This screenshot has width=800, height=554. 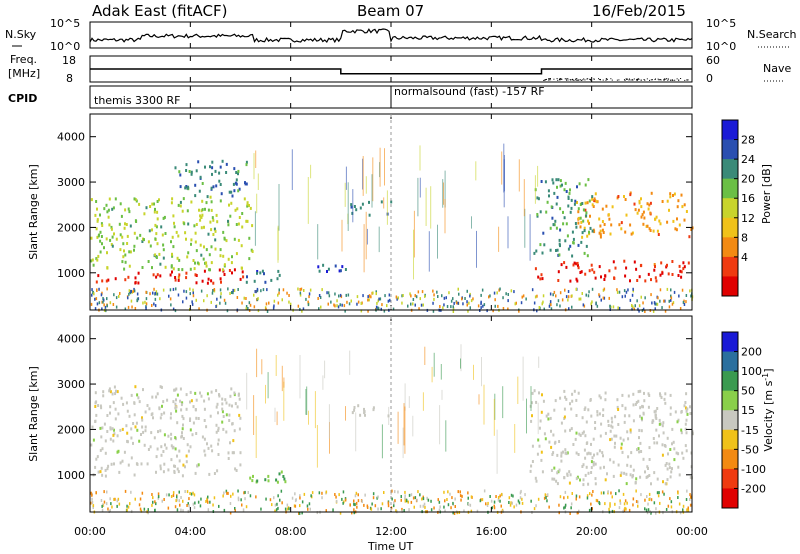 I want to click on velocity-cb-label: Velocity [m s-1], so click(x=768, y=409).